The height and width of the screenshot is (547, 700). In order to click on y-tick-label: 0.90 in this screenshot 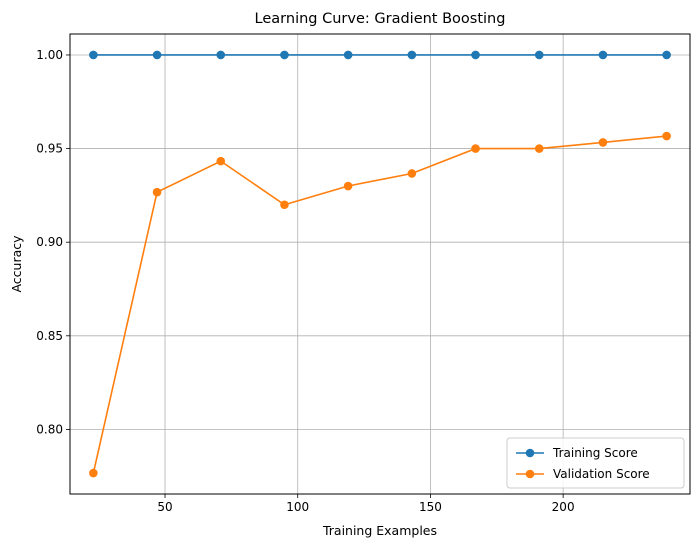, I will do `click(49, 242)`.